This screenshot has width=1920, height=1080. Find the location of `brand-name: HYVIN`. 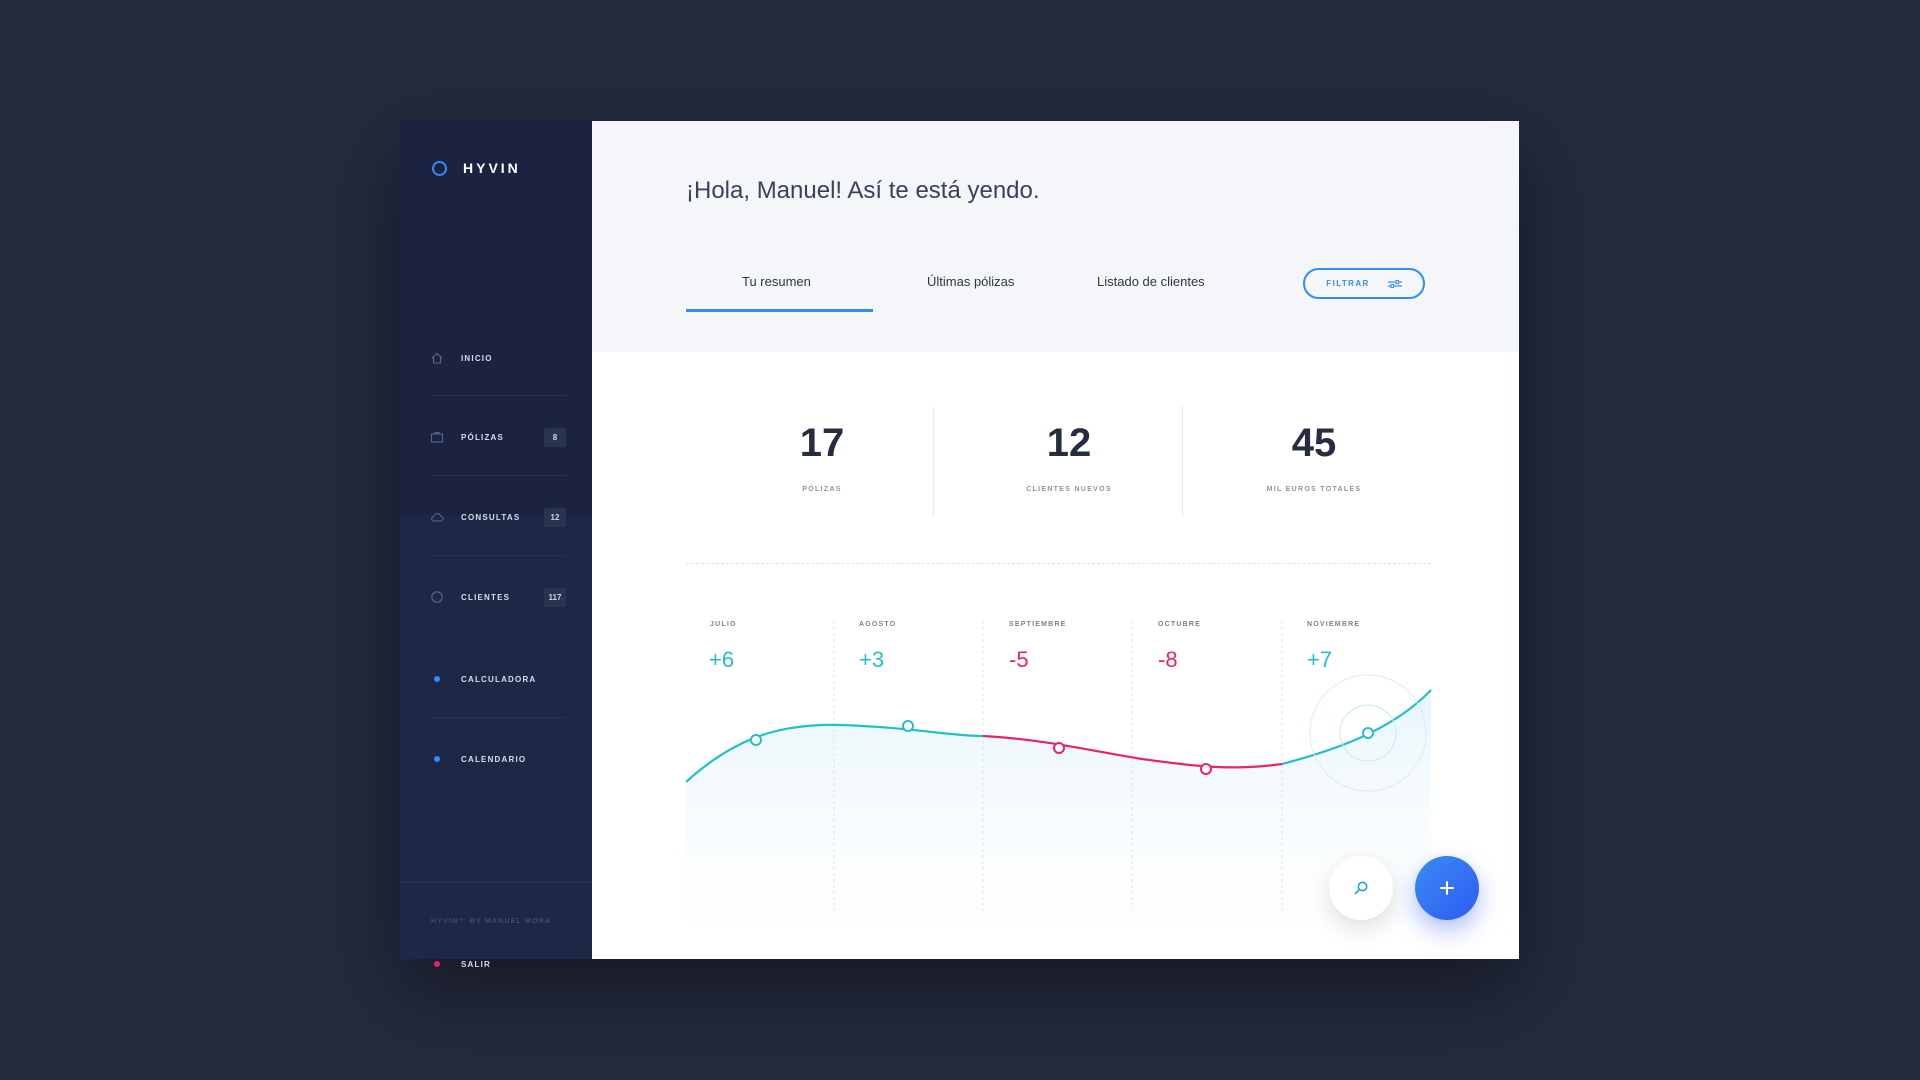

brand-name: HYVIN is located at coordinates (492, 168).